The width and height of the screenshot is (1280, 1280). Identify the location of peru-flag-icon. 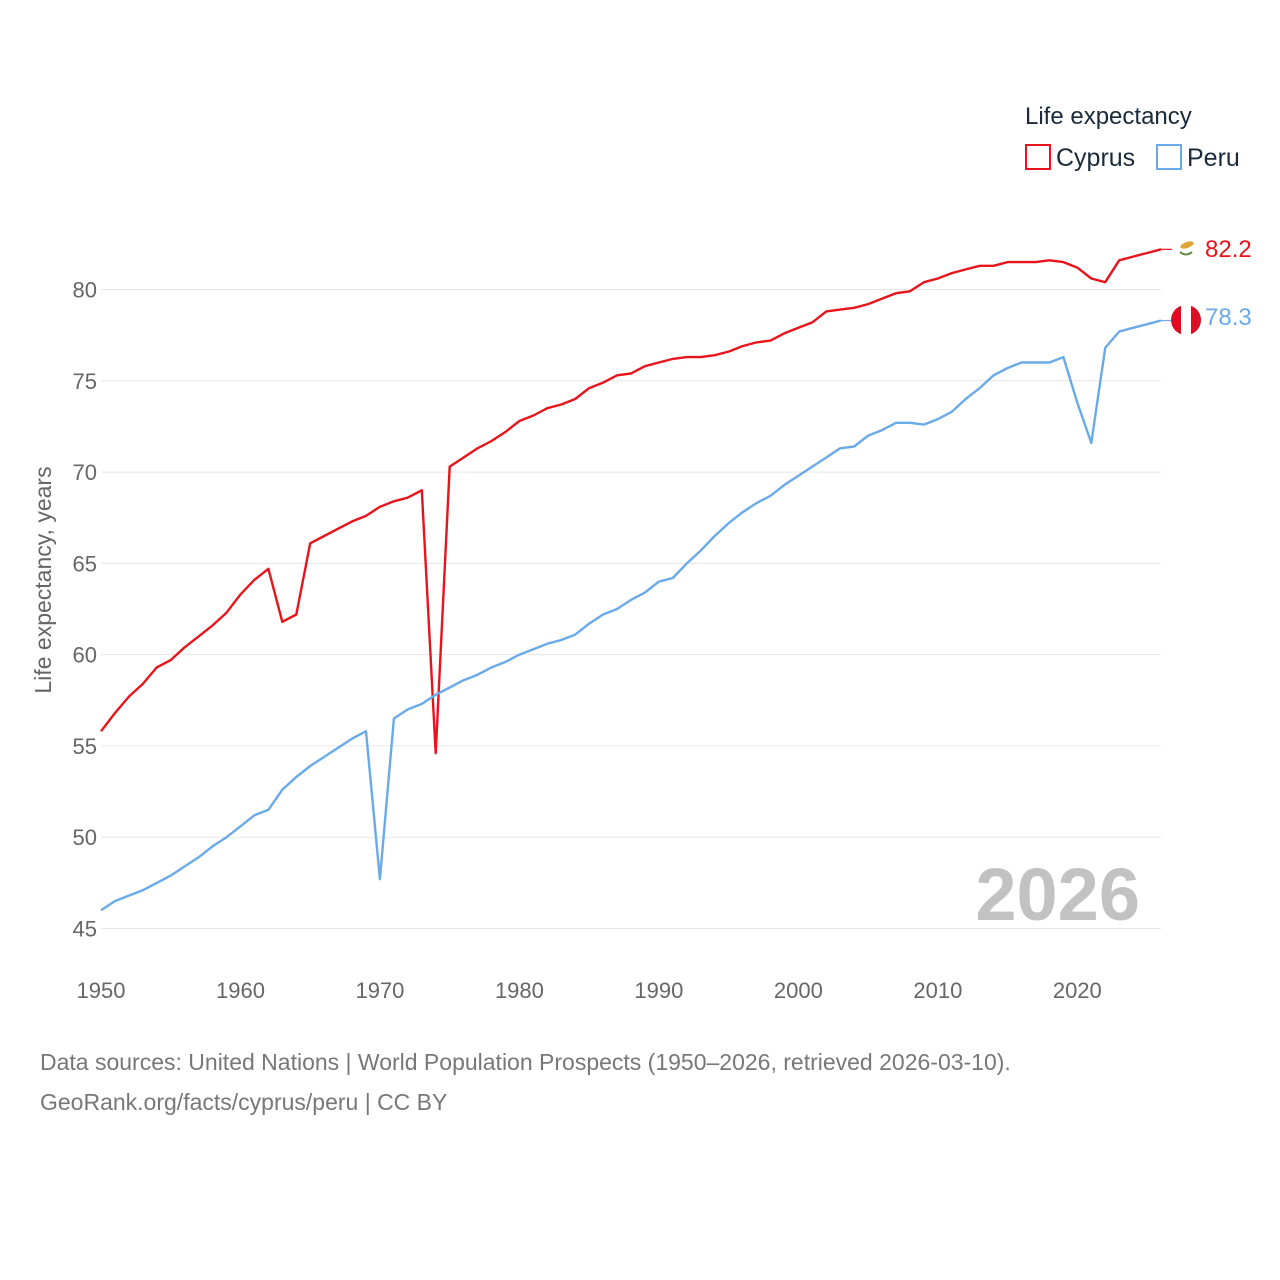
(1186, 320).